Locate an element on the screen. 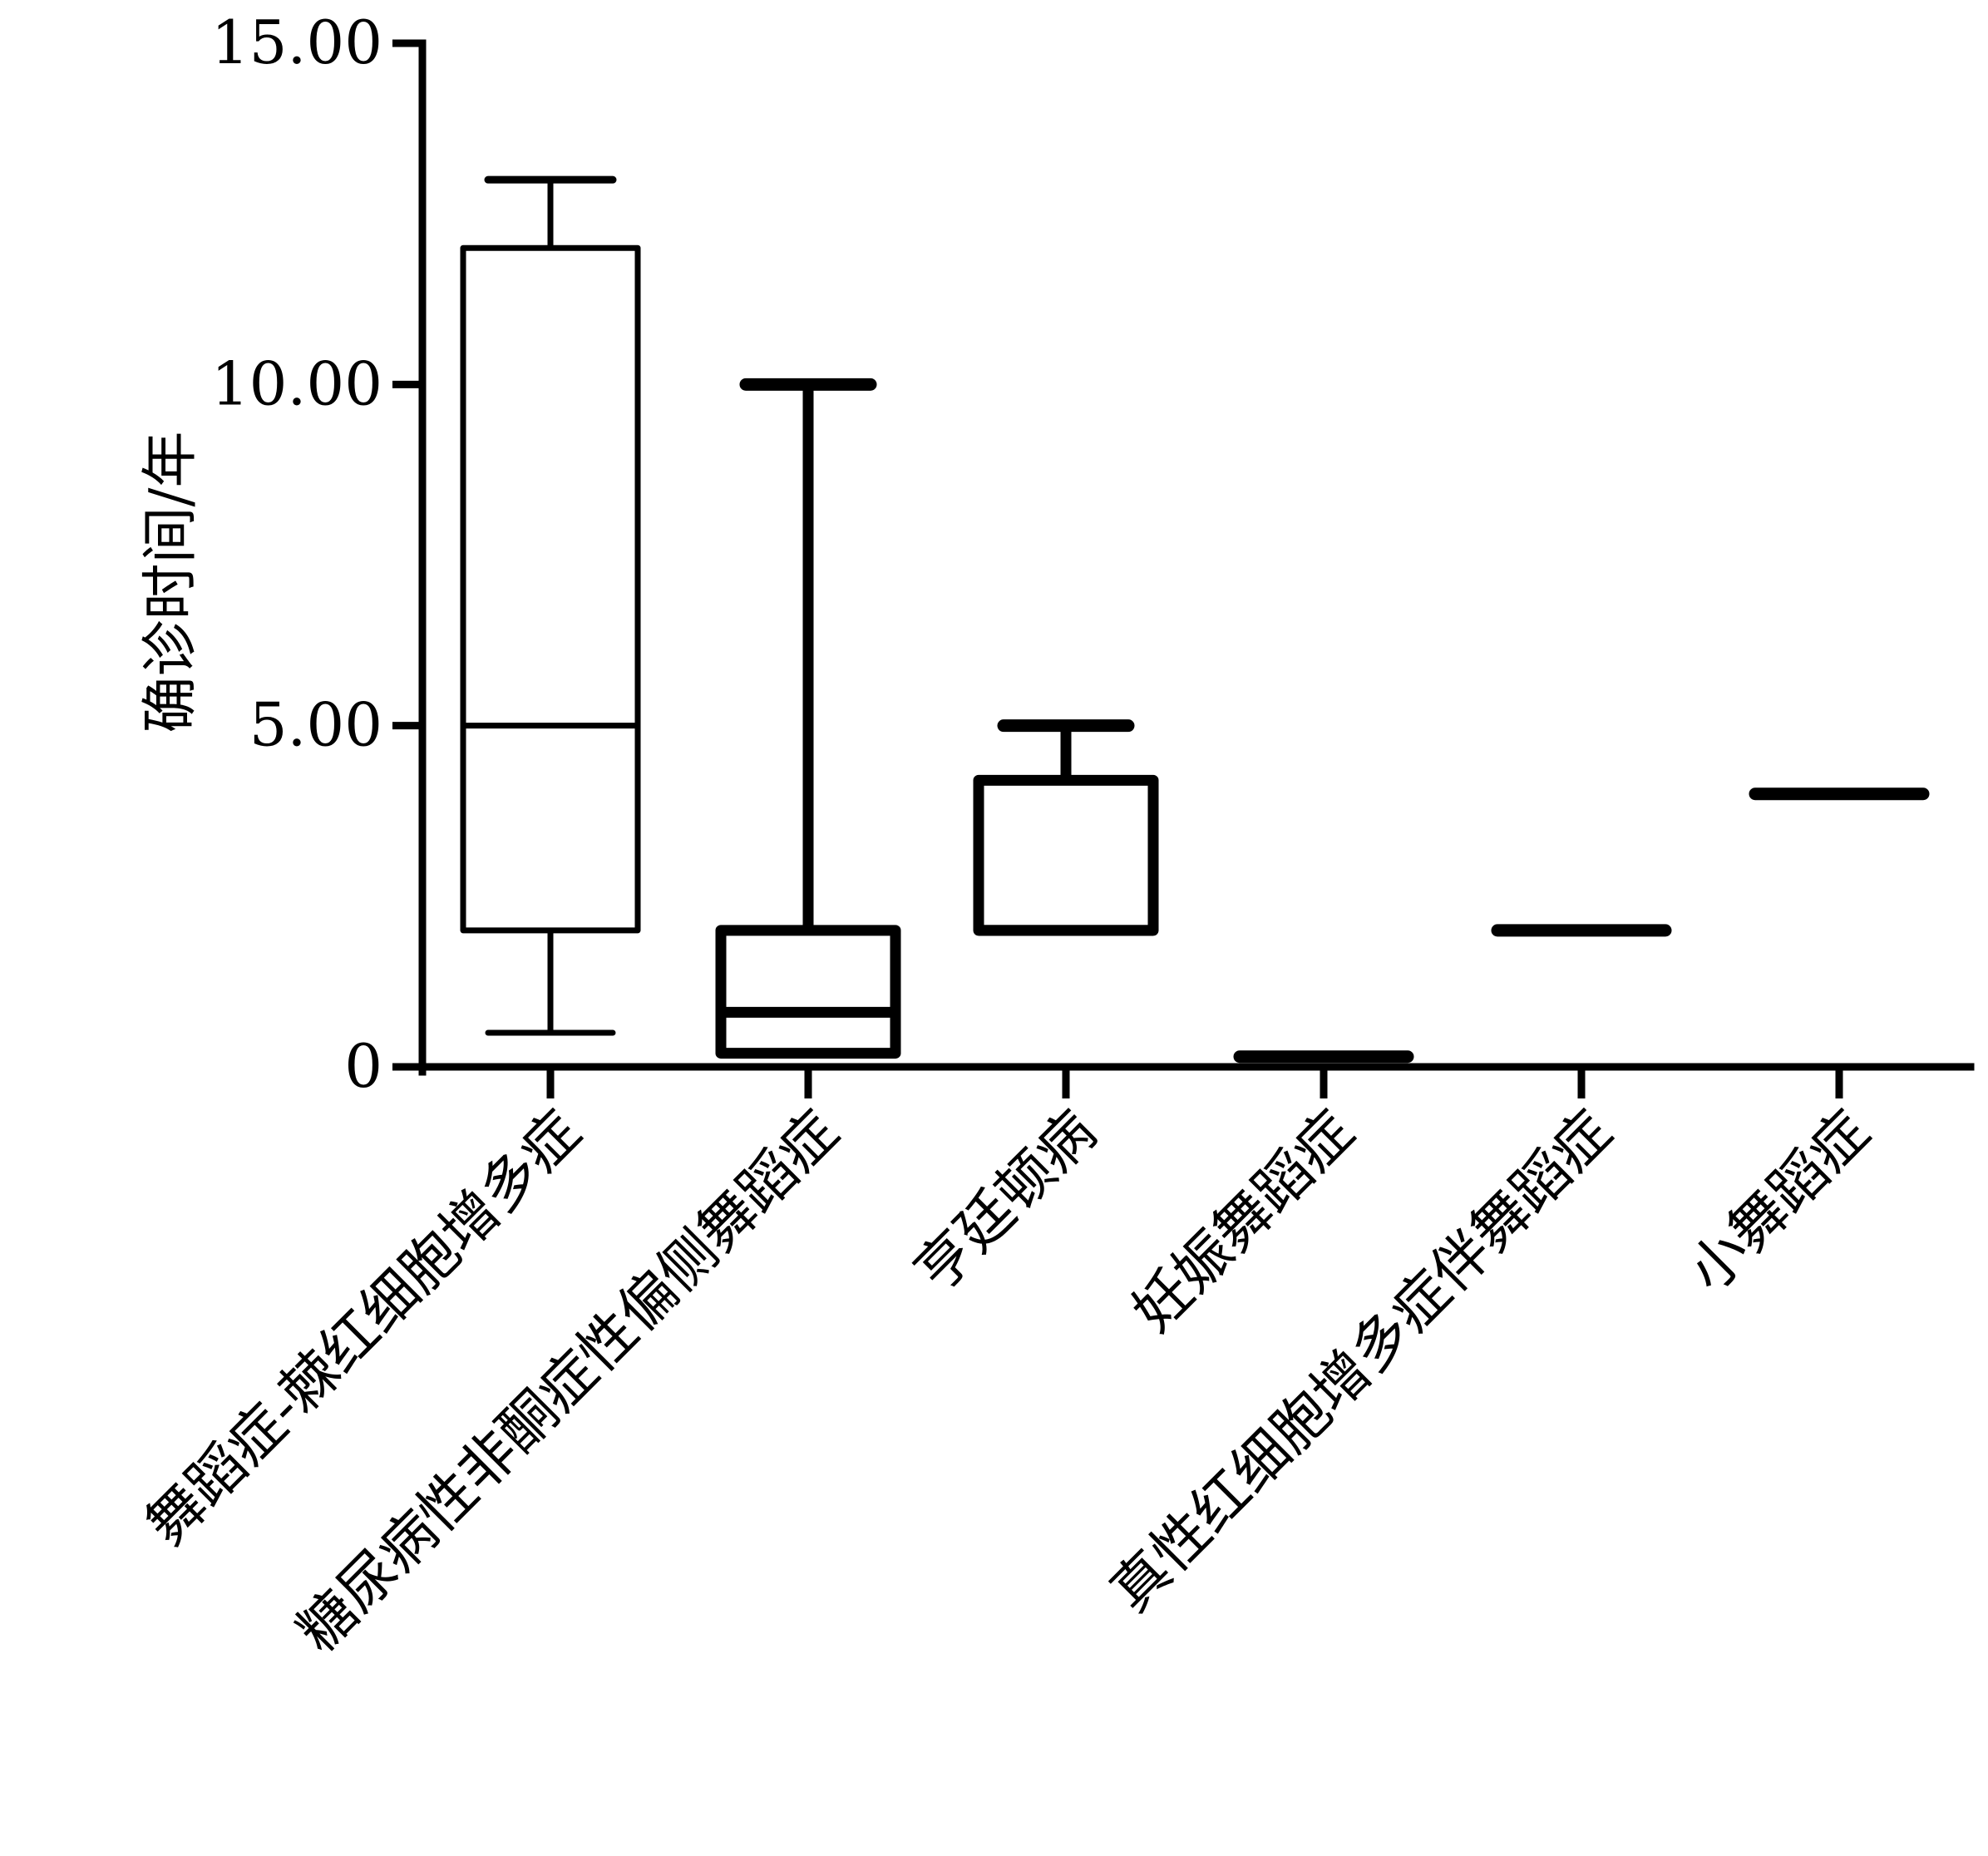 This screenshot has height=1856, width=1988. y-axis-title: 确诊时间/年 is located at coordinates (171, 582).